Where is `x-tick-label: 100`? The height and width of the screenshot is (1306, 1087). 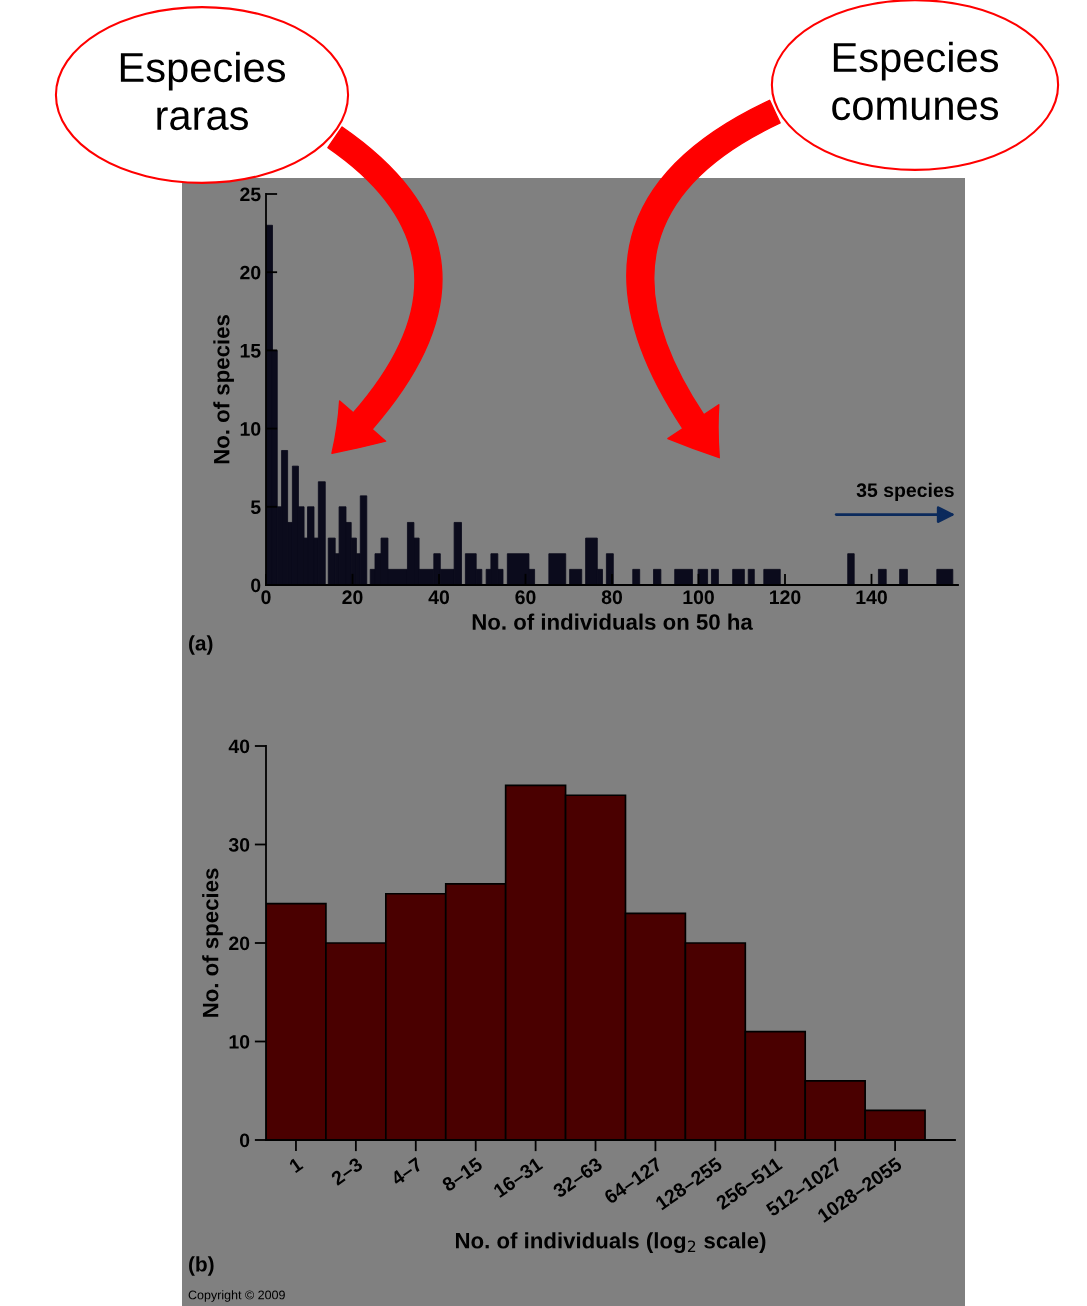
x-tick-label: 100 is located at coordinates (698, 597).